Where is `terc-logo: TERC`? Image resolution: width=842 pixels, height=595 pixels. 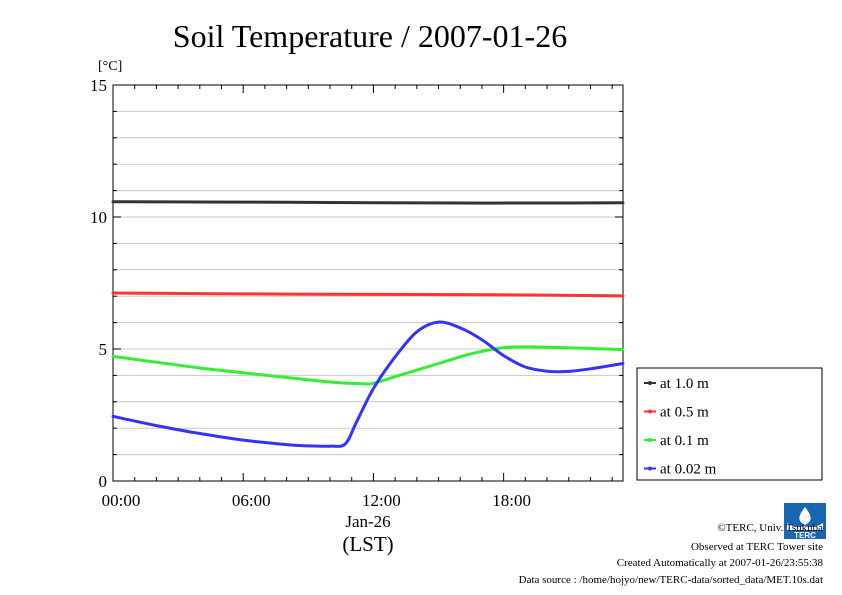 terc-logo: TERC is located at coordinates (805, 521).